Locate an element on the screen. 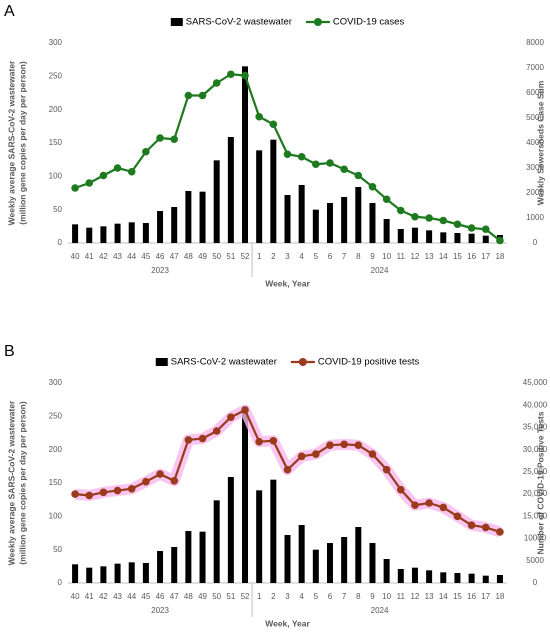 This screenshot has width=550, height=635. x-tick-label: 50 is located at coordinates (216, 256).